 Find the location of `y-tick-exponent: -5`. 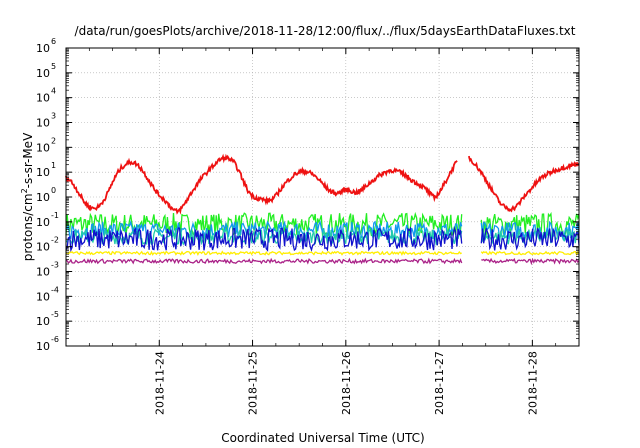

y-tick-exponent: -5 is located at coordinates (55, 314).